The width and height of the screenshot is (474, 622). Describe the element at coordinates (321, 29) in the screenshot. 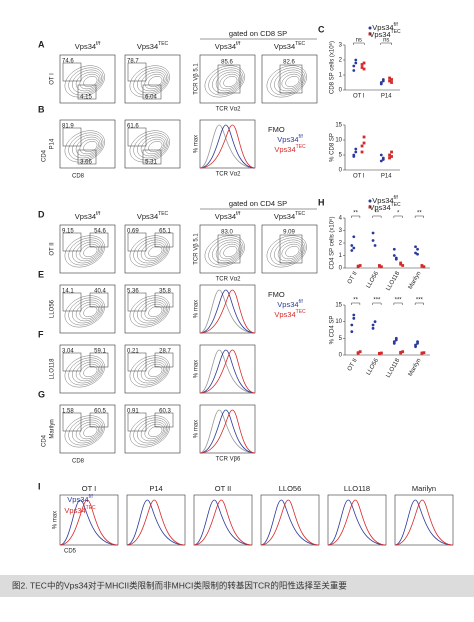

I see `panel-letter: C` at that location.